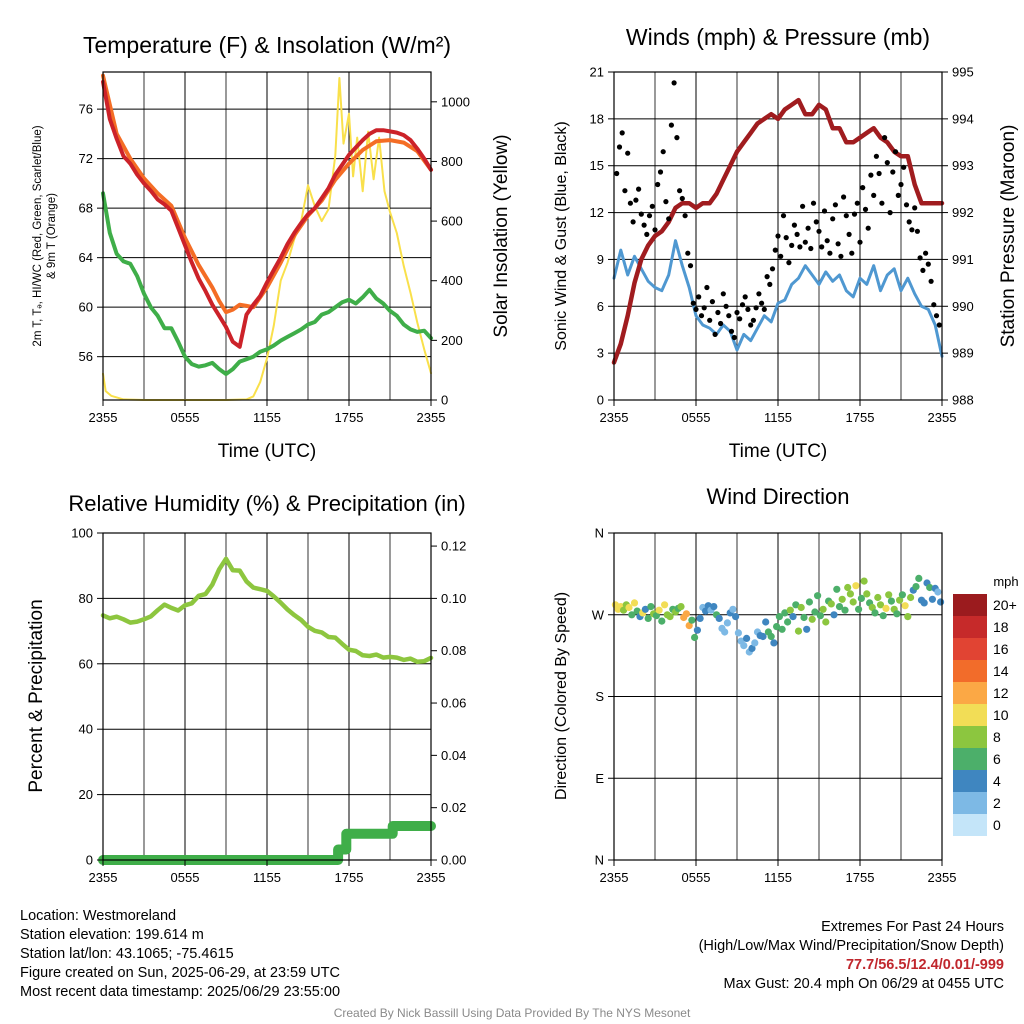 This screenshot has height=1024, width=1024. I want to click on rh-y2tick-label: 0.02, so click(453, 807).